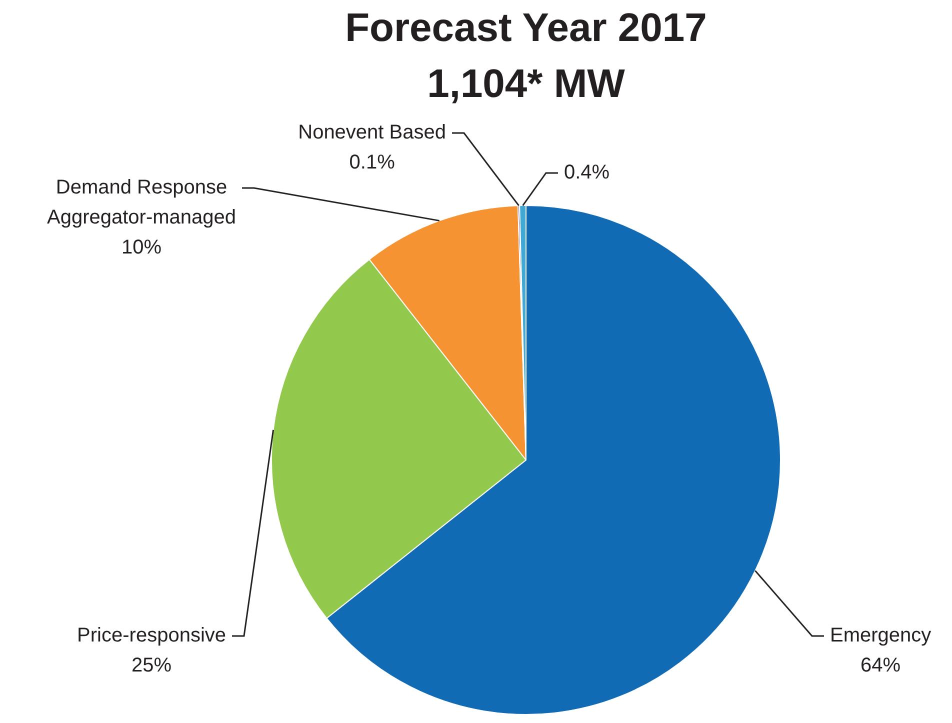 This screenshot has width=952, height=723. I want to click on data-label: 25%, so click(152, 665).